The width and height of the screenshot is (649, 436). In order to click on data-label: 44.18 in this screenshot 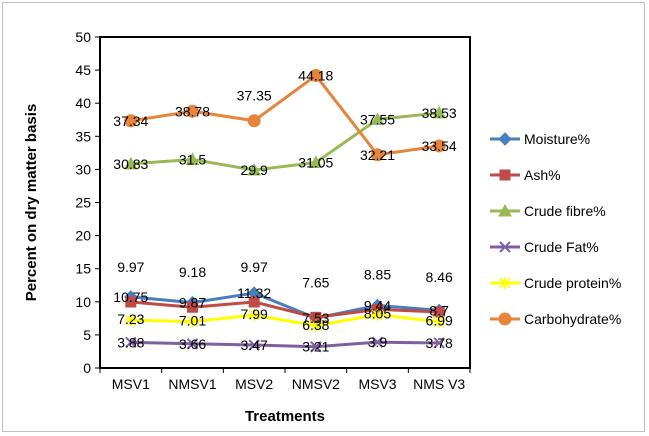, I will do `click(315, 76)`.